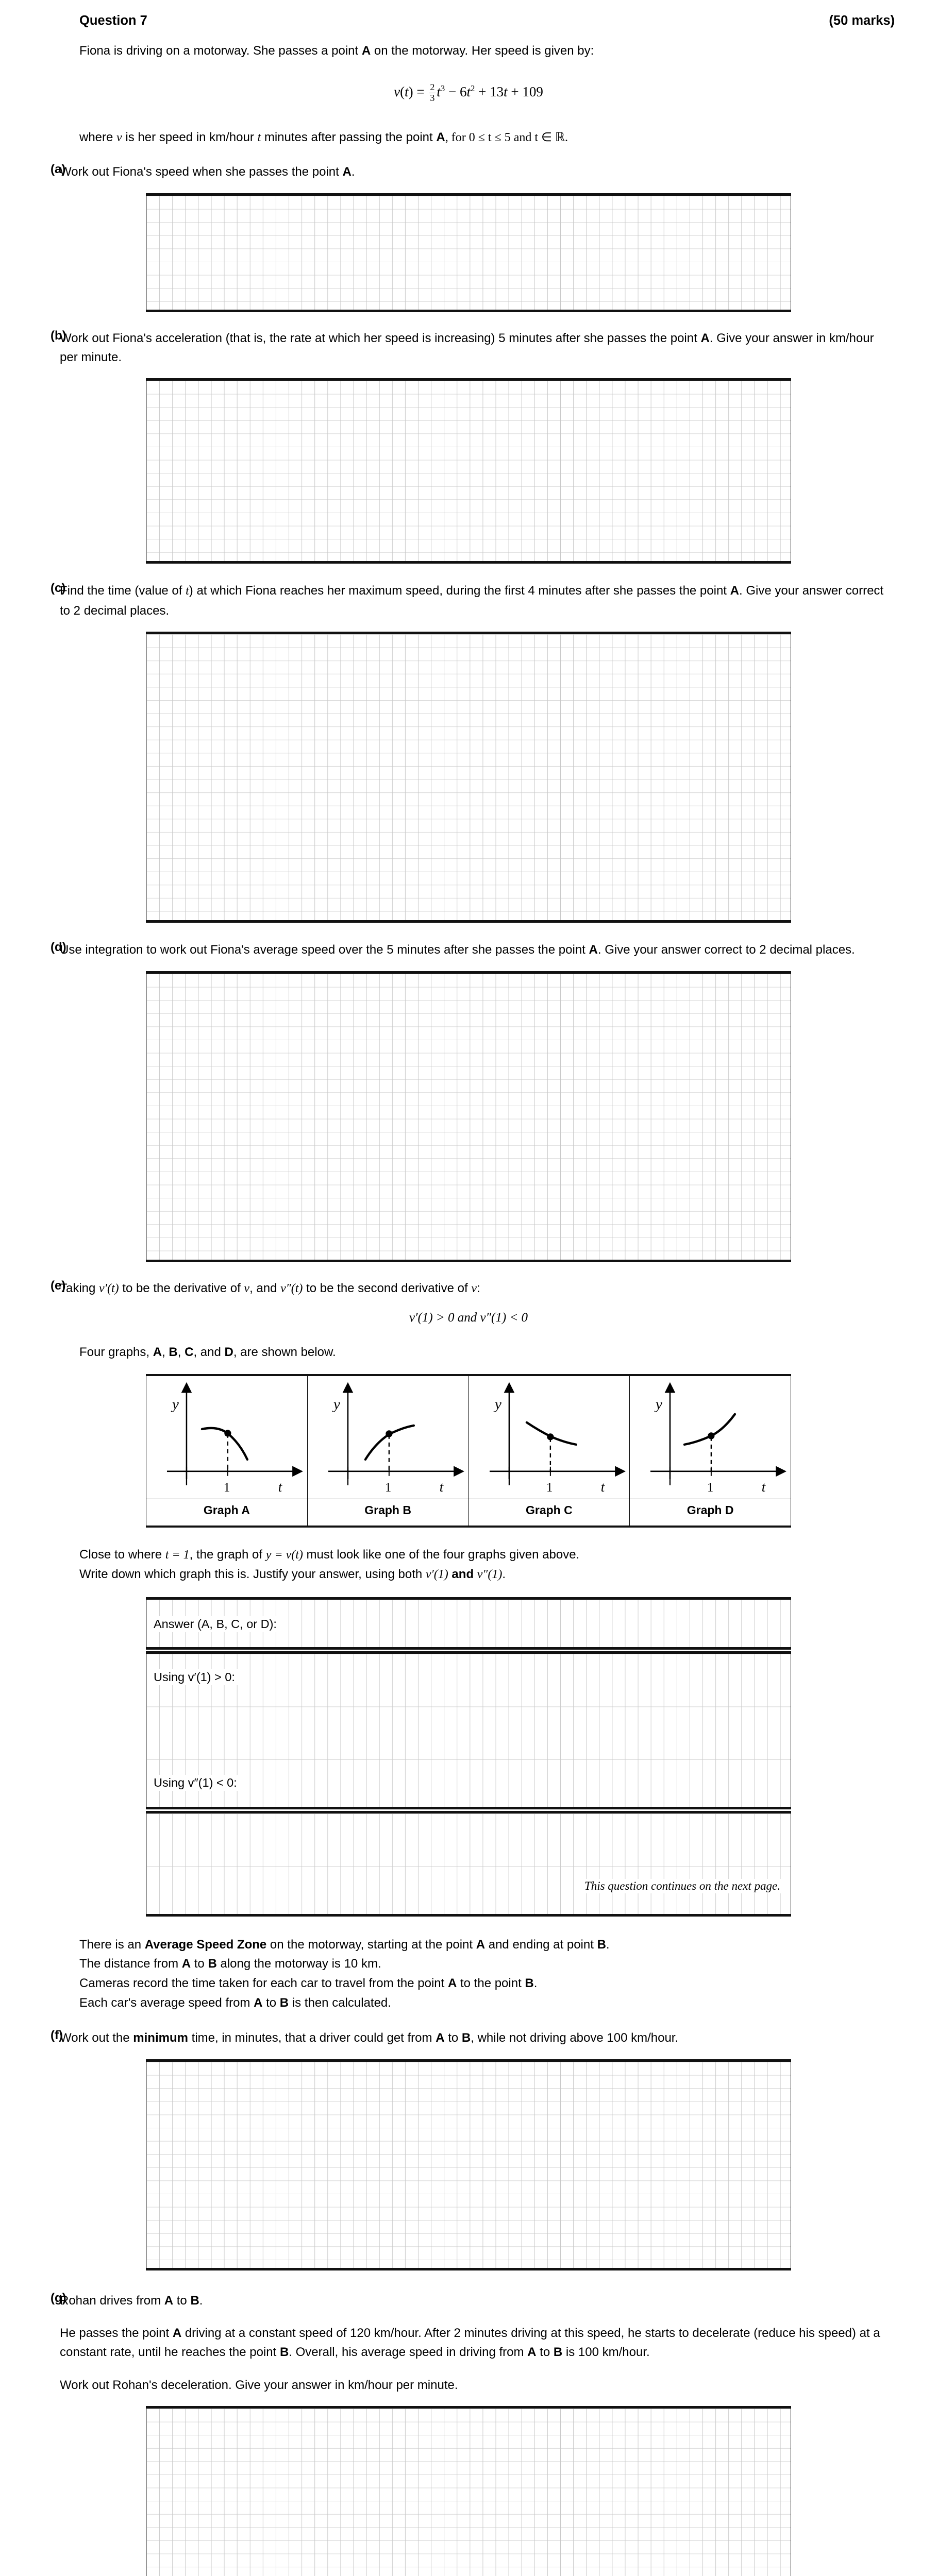  What do you see at coordinates (336, 1404) in the screenshot?
I see `graph-b-y-label: y` at bounding box center [336, 1404].